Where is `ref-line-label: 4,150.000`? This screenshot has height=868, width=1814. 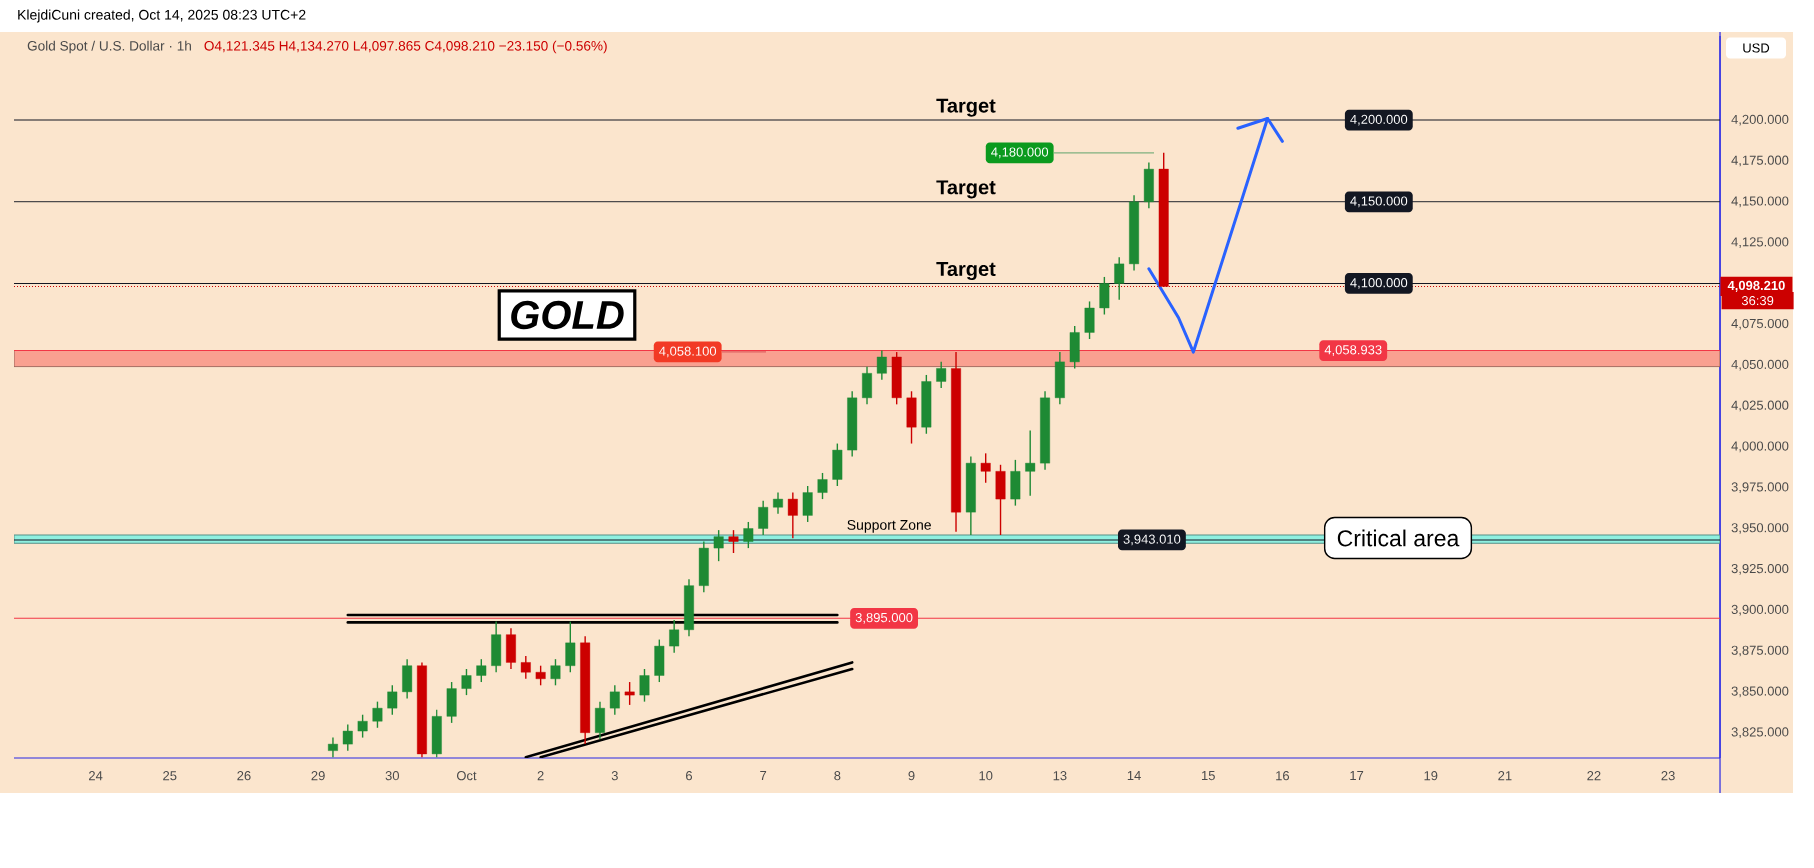 ref-line-label: 4,150.000 is located at coordinates (1379, 202).